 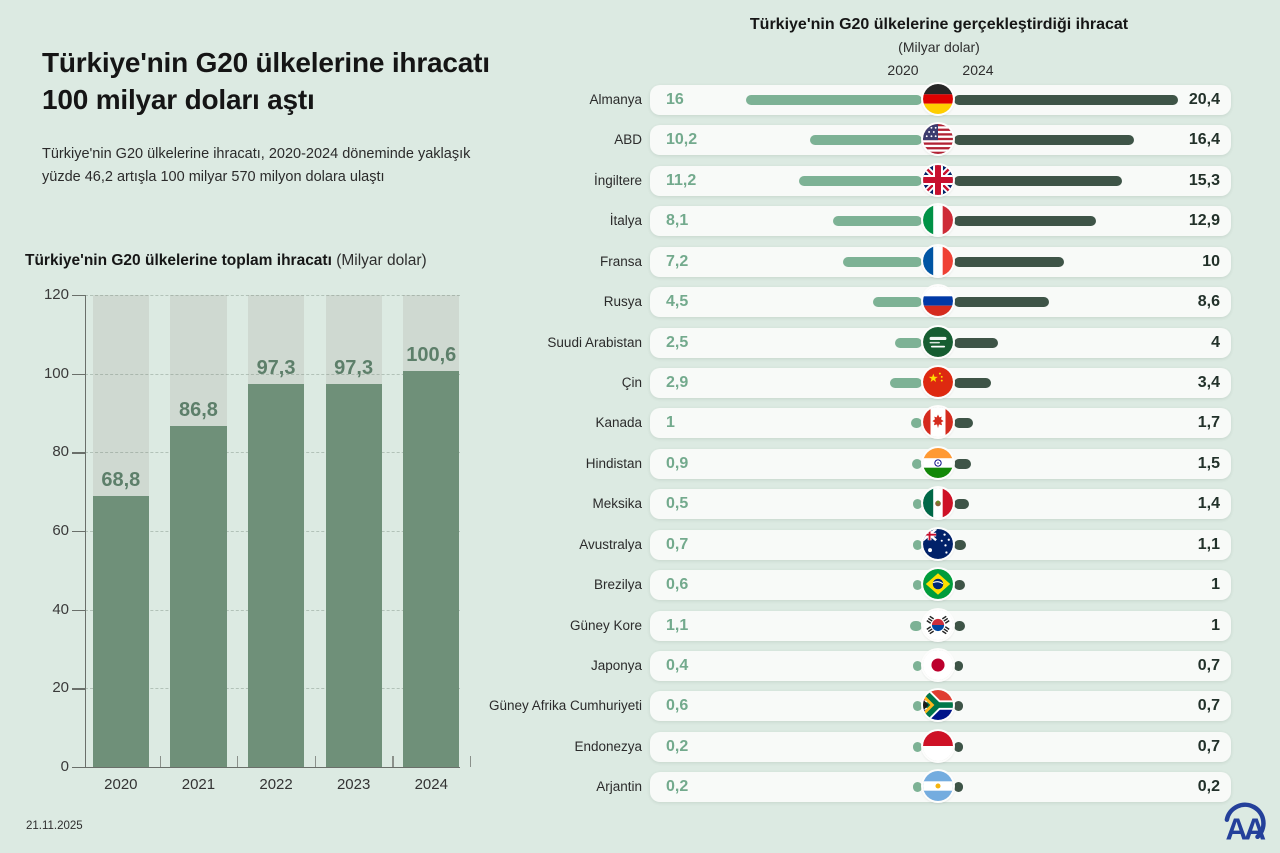 I want to click on country-label: Endonezya, so click(x=608, y=746).